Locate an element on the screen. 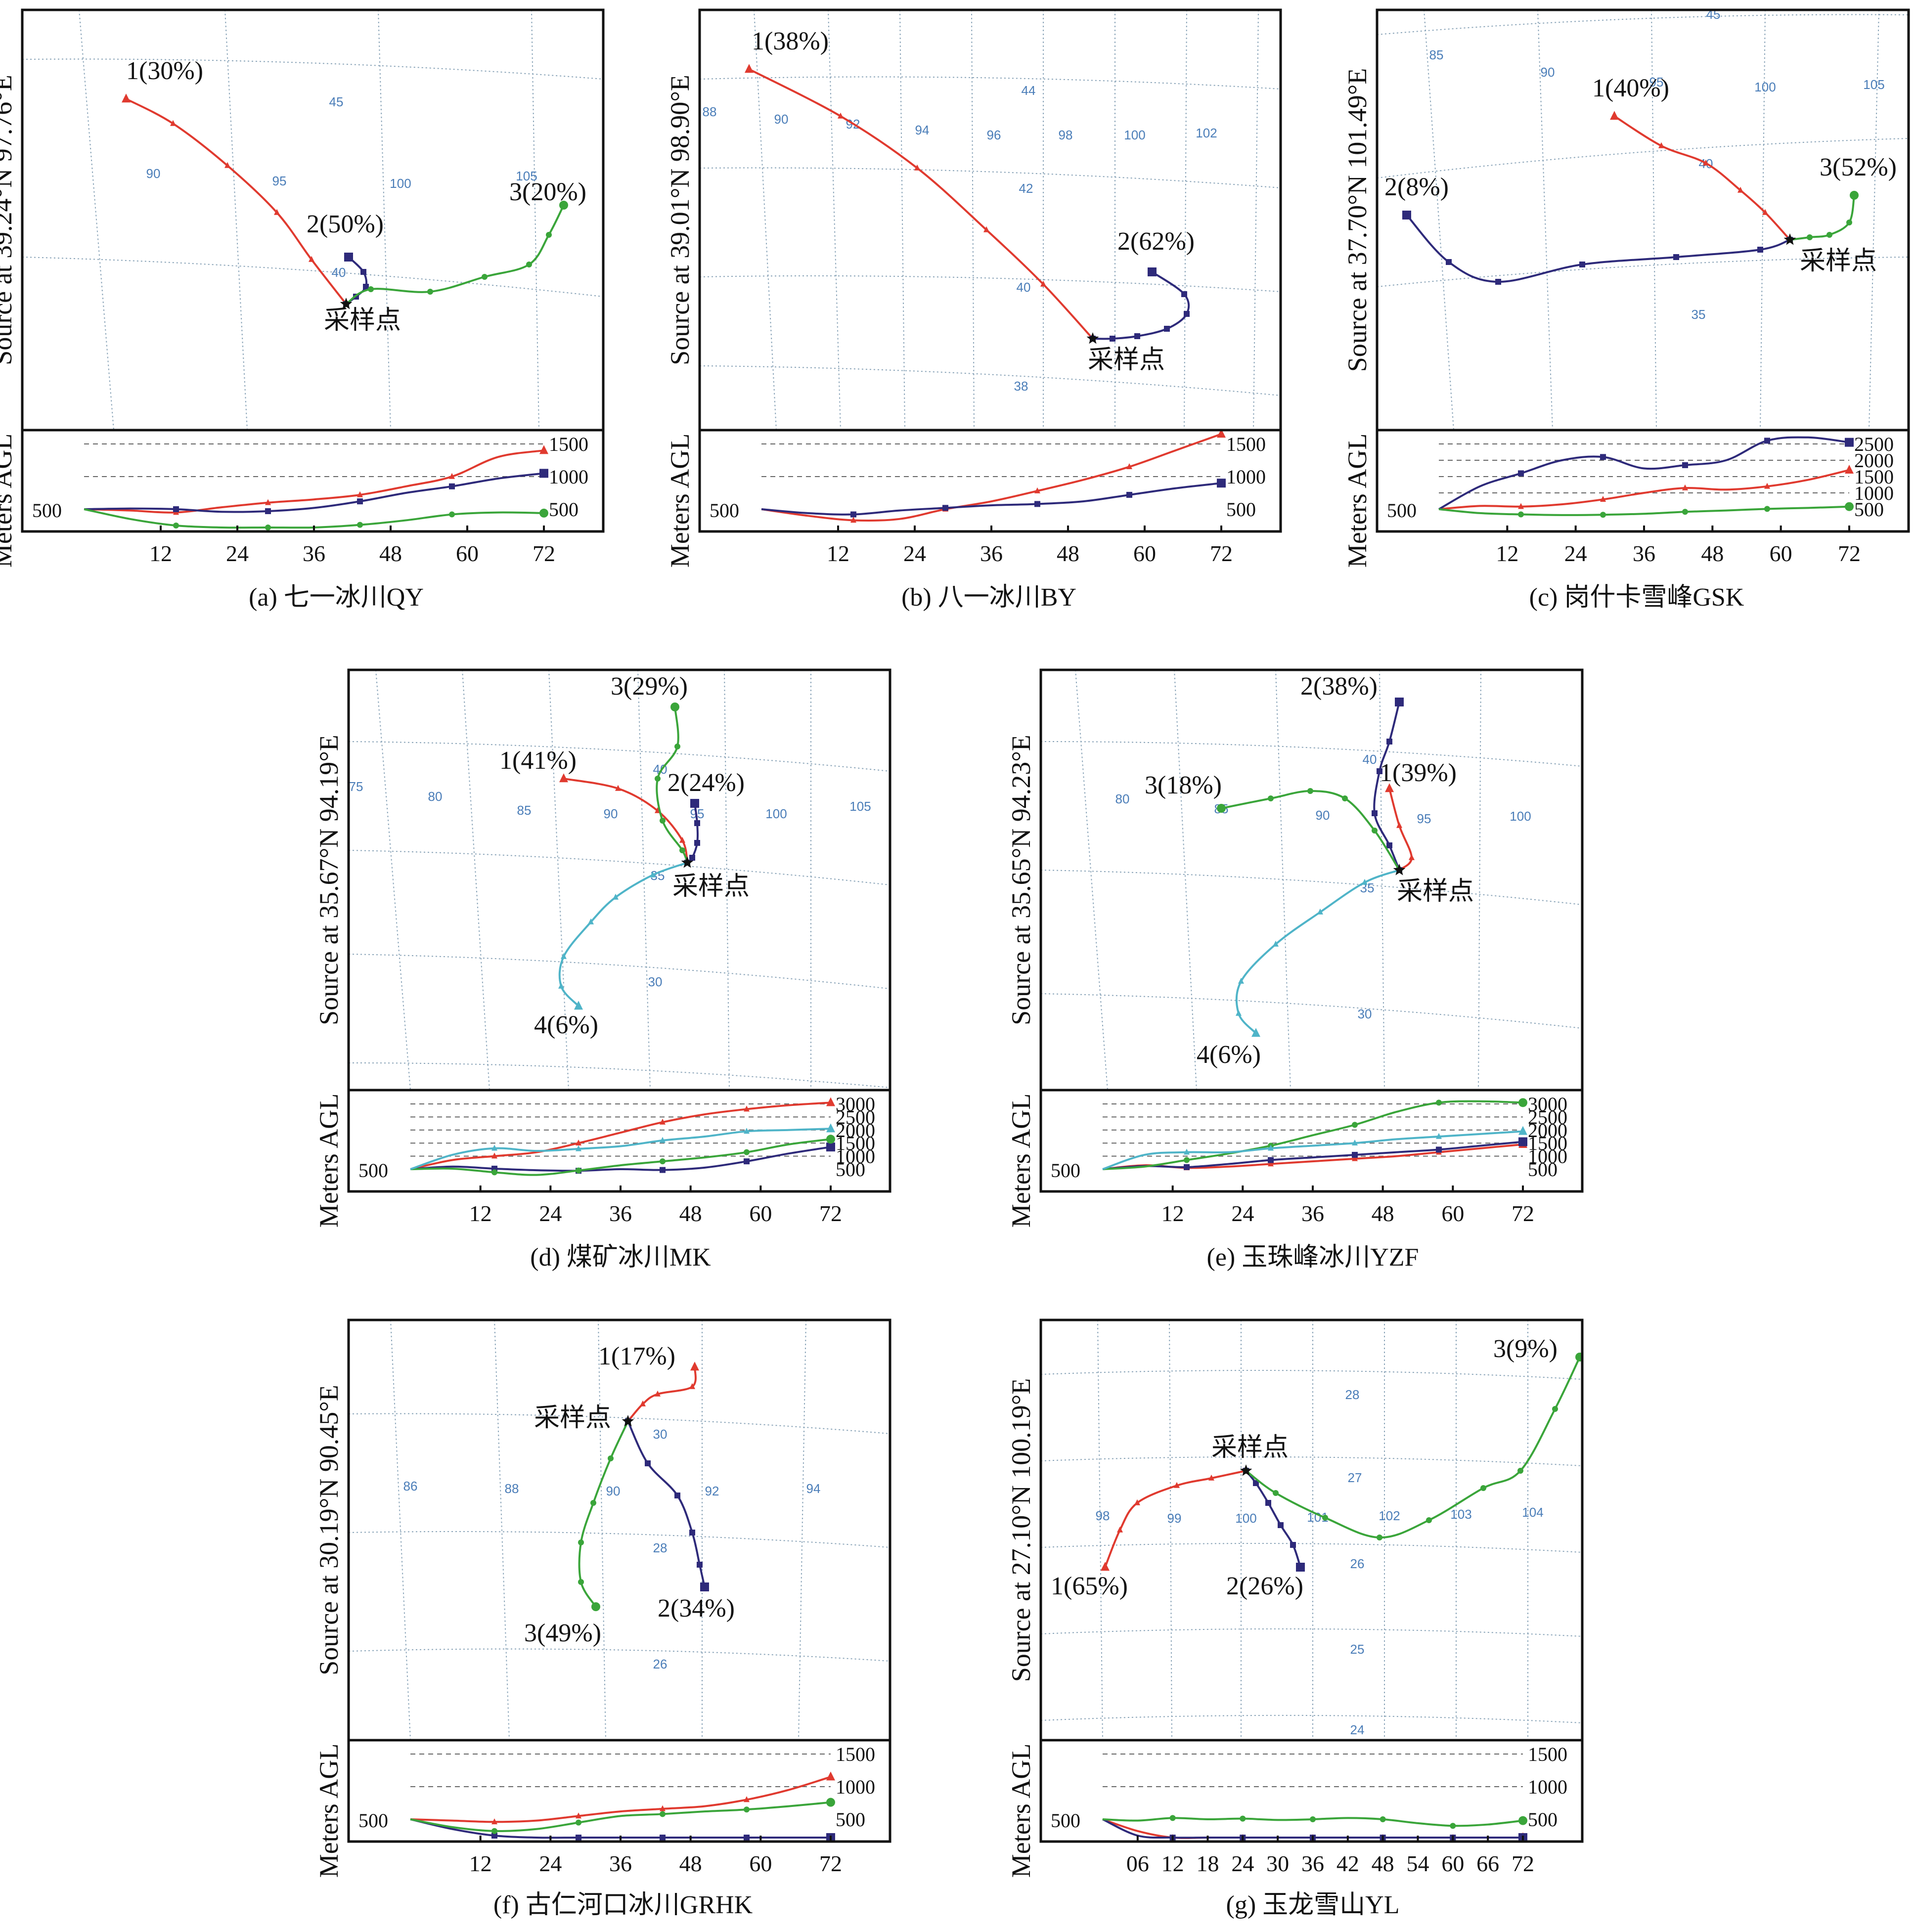 The image size is (1915, 1932). geo-coordinate-label: 42 is located at coordinates (1026, 188).